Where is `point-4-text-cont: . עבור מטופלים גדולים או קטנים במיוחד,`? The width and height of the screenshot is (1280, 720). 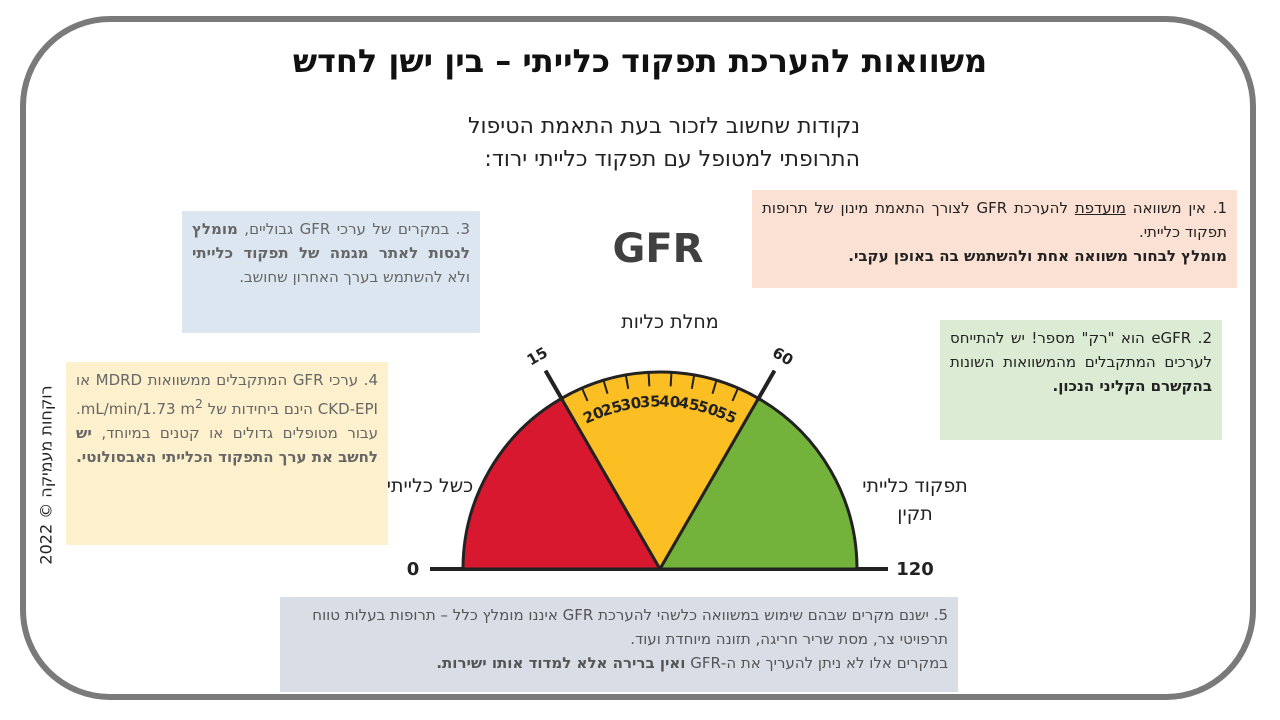
point-4-text-cont: . עבור מטופלים גדולים או קטנים במיוחד, is located at coordinates (227, 421).